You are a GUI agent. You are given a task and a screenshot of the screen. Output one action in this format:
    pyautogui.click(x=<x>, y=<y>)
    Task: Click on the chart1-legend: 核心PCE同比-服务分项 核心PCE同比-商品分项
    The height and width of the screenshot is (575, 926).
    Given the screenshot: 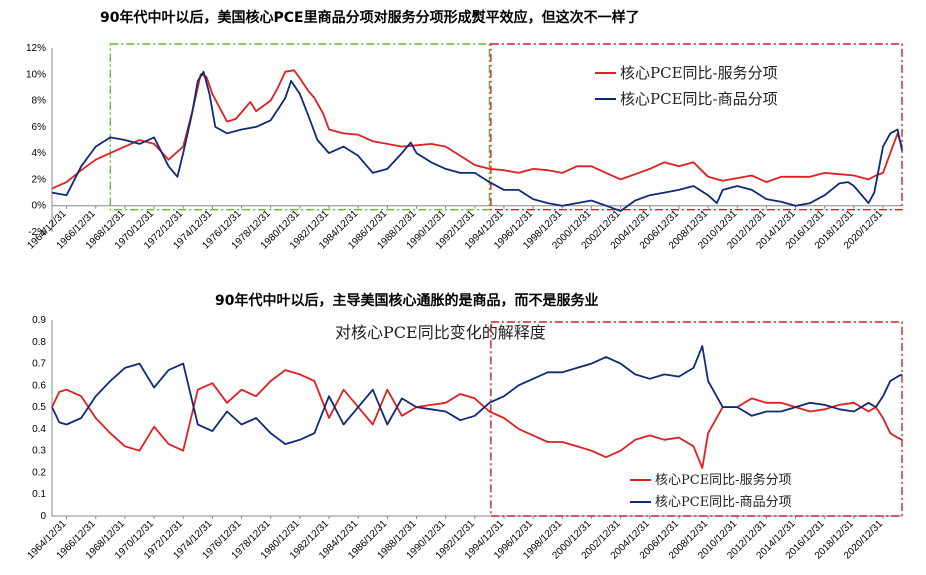 What is the action you would take?
    pyautogui.click(x=686, y=86)
    